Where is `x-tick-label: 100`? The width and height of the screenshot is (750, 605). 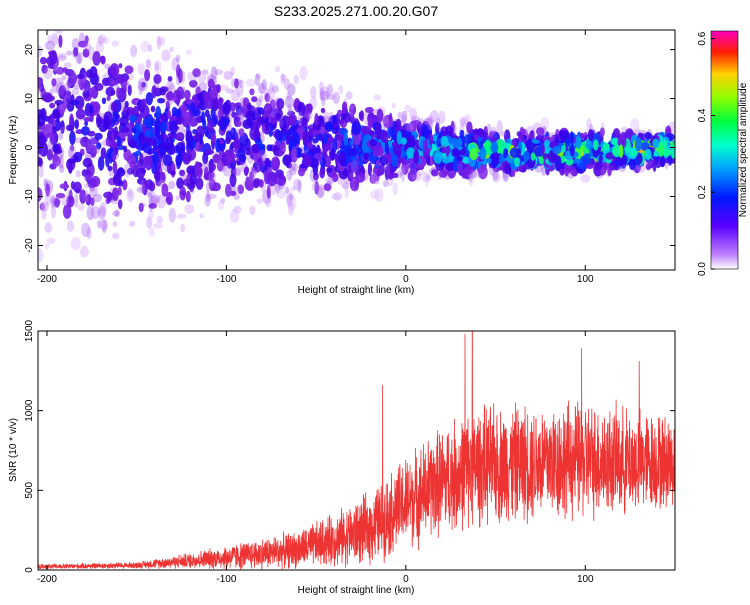
x-tick-label: 100 is located at coordinates (585, 279).